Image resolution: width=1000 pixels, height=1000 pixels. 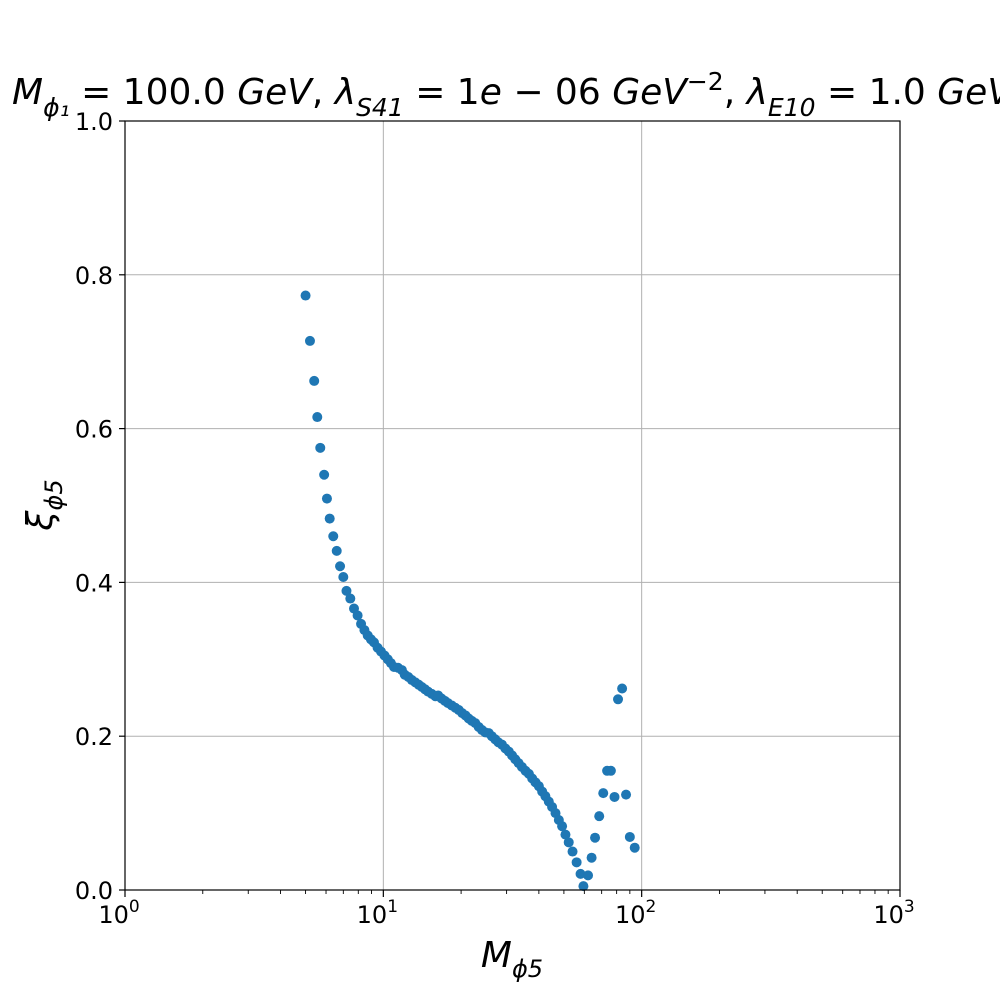 I want to click on x-tick-label: 10⁰, so click(x=118, y=913).